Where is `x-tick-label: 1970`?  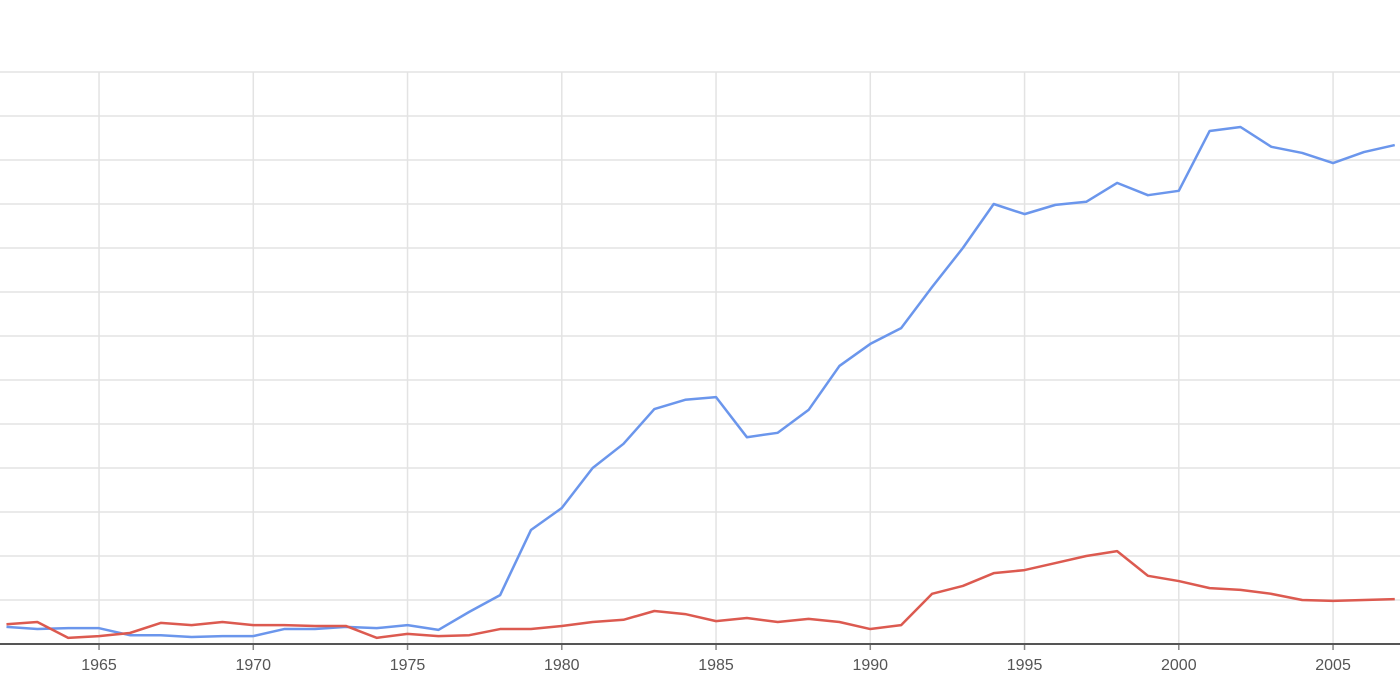 x-tick-label: 1970 is located at coordinates (253, 665).